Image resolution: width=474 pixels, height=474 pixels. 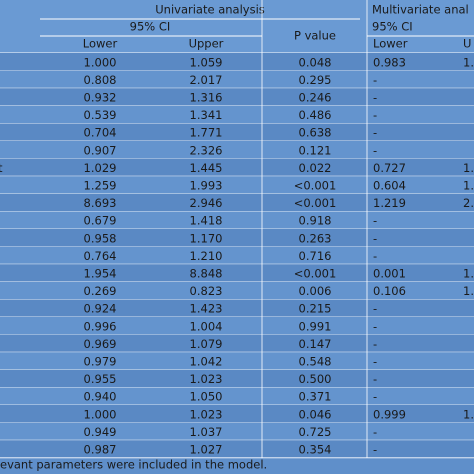 I want to click on cell: 0.940, so click(x=100, y=397).